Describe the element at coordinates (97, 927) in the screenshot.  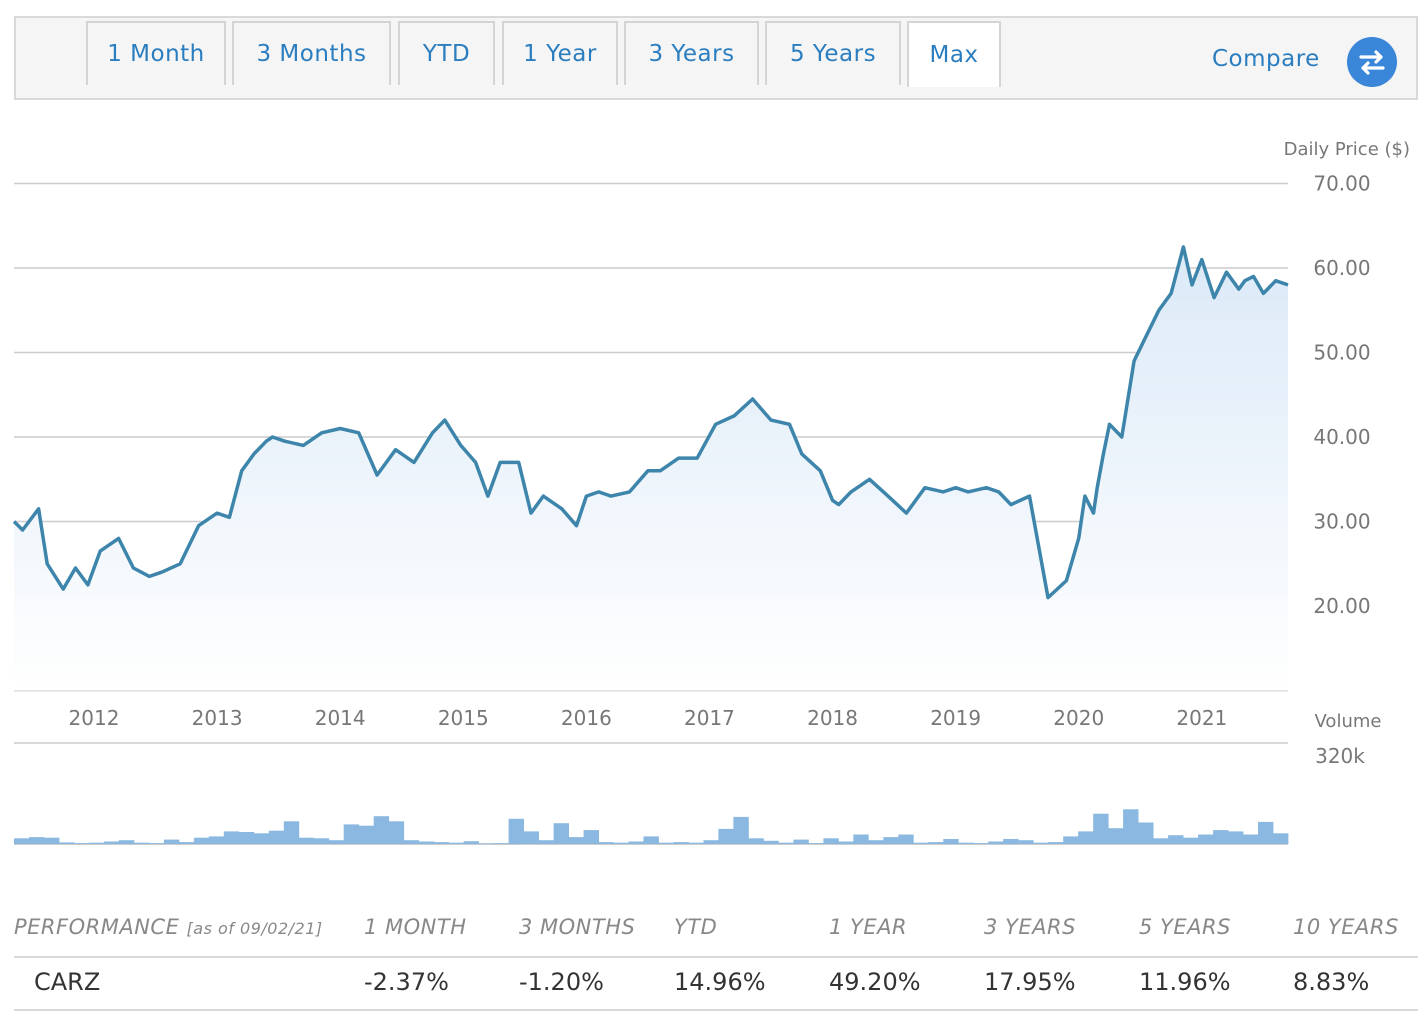
I see `performance-label: PERFORMANCE` at that location.